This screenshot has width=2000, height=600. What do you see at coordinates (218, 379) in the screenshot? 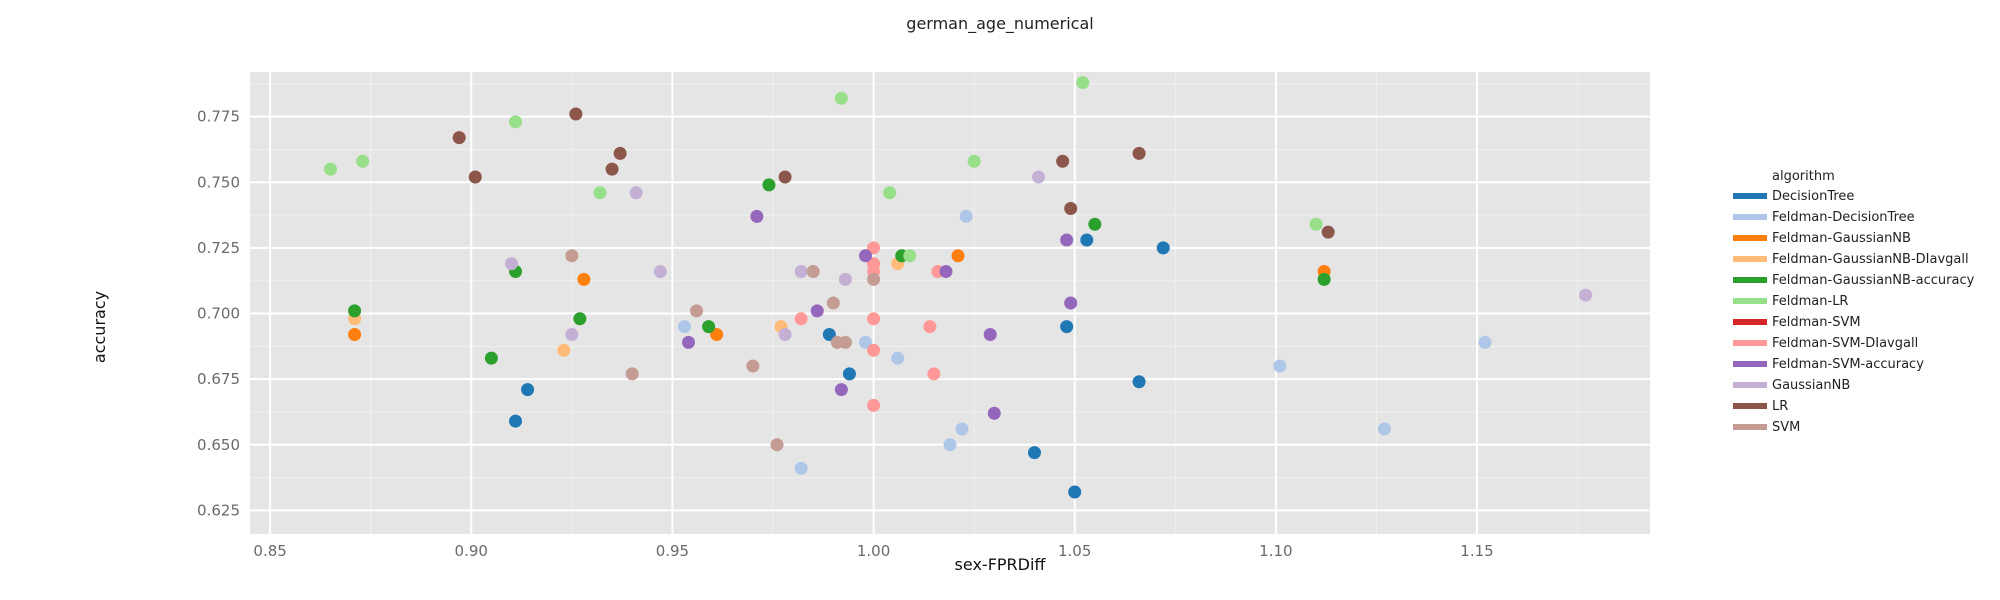
I see `y-tick-label: 0.675` at bounding box center [218, 379].